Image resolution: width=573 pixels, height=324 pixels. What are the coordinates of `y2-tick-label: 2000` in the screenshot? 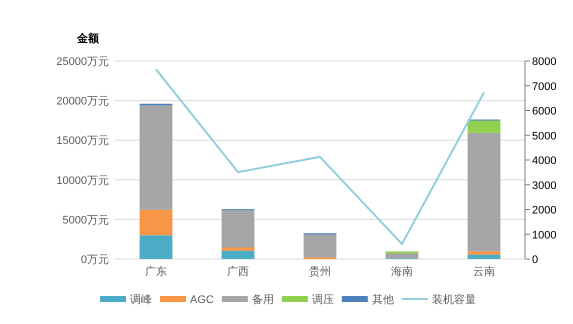 It's located at (544, 210).